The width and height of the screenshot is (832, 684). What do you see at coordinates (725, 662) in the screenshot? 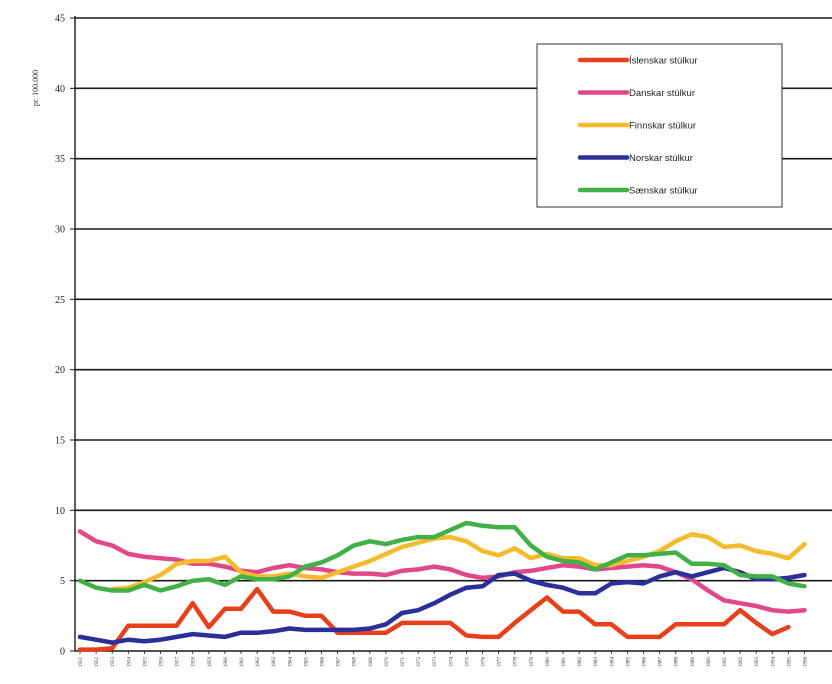
I see `x-tick-label: 1991` at bounding box center [725, 662].